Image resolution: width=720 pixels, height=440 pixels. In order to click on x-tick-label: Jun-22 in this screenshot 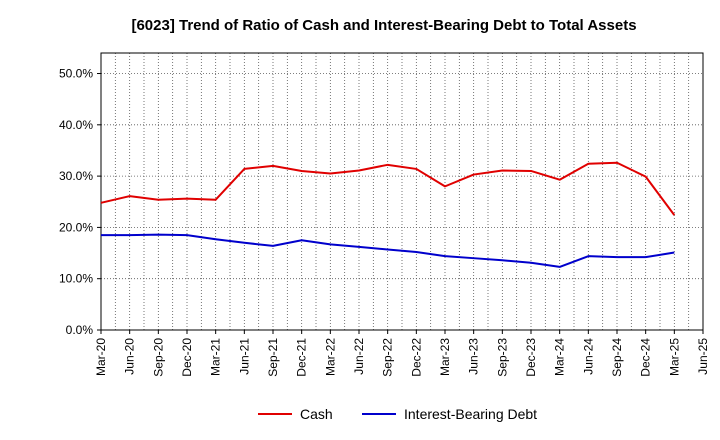, I will do `click(359, 356)`.